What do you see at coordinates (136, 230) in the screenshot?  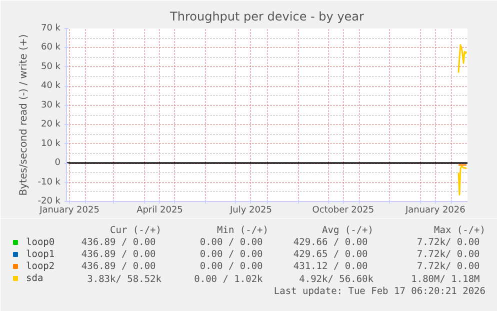 I see `text: Cur (-/+)` at bounding box center [136, 230].